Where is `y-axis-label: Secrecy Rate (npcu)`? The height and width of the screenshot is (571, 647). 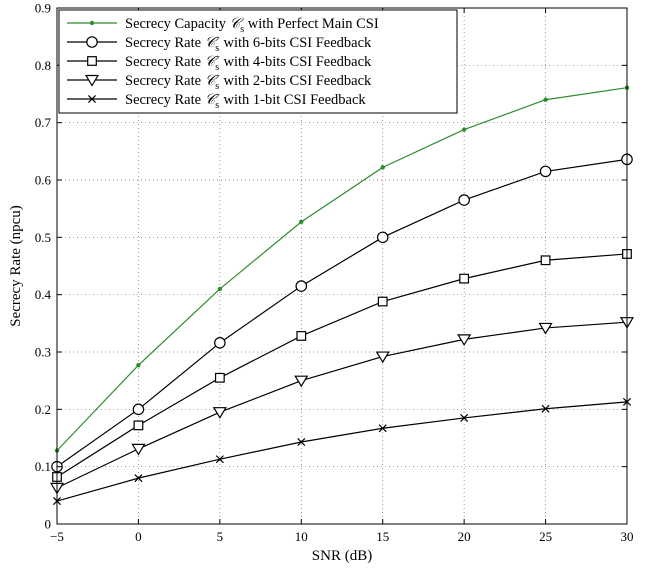
y-axis-label: Secrecy Rate (npcu) is located at coordinates (16, 266).